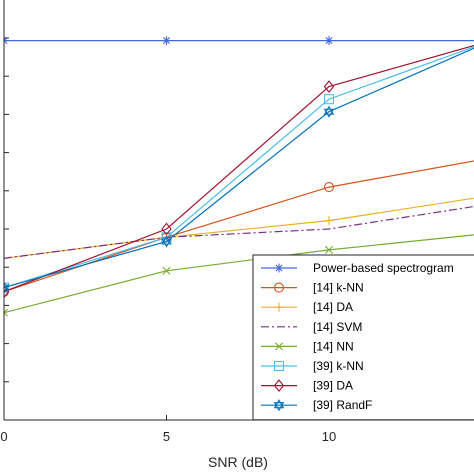 The width and height of the screenshot is (474, 474). What do you see at coordinates (307, 307) in the screenshot?
I see `legend-entry: [14] DA` at bounding box center [307, 307].